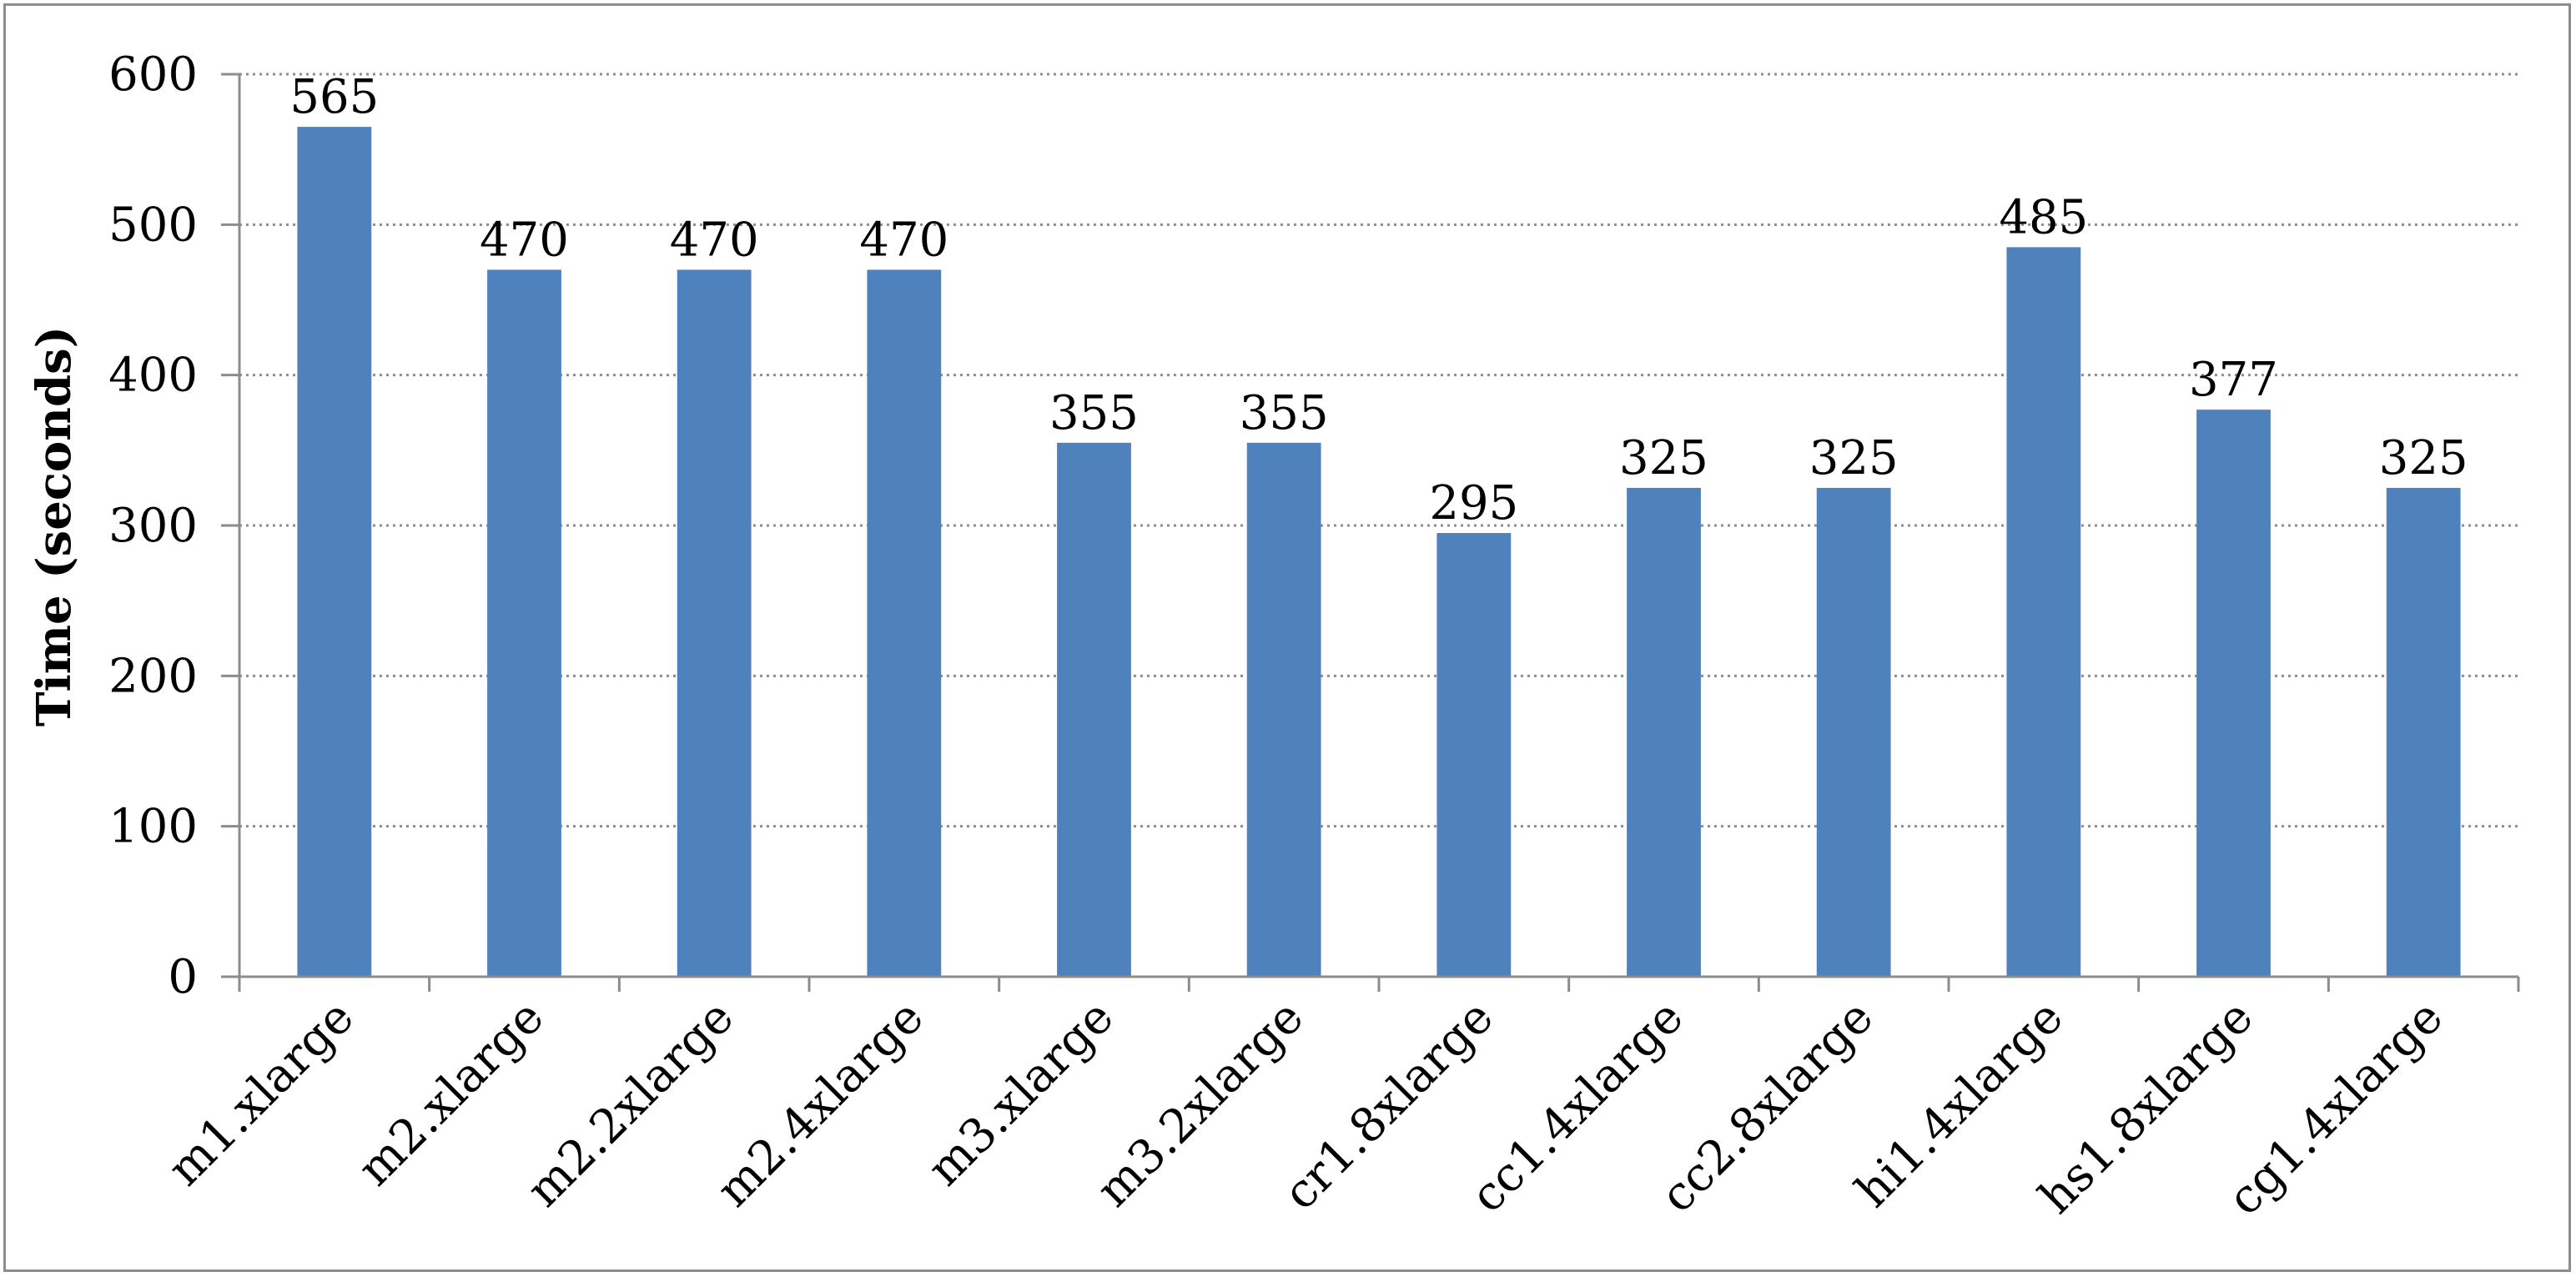  Describe the element at coordinates (1021, 1093) in the screenshot. I see `x-tick-label: m3.xlarge` at that location.